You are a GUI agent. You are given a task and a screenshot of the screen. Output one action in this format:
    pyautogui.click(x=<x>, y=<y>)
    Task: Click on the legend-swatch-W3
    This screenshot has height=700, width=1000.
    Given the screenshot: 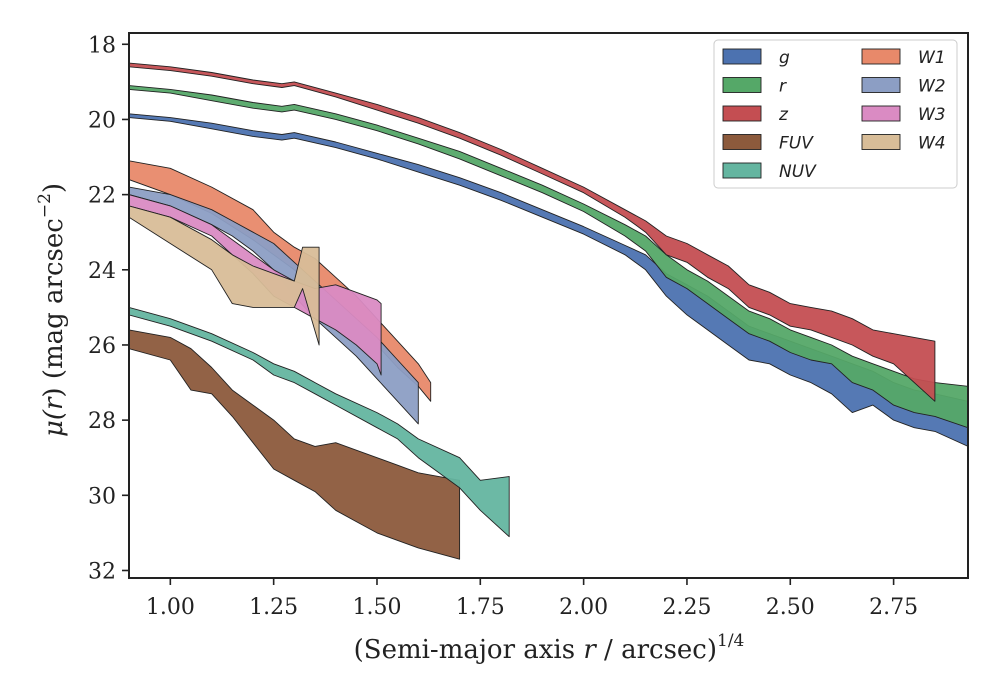 What is the action you would take?
    pyautogui.click(x=881, y=113)
    